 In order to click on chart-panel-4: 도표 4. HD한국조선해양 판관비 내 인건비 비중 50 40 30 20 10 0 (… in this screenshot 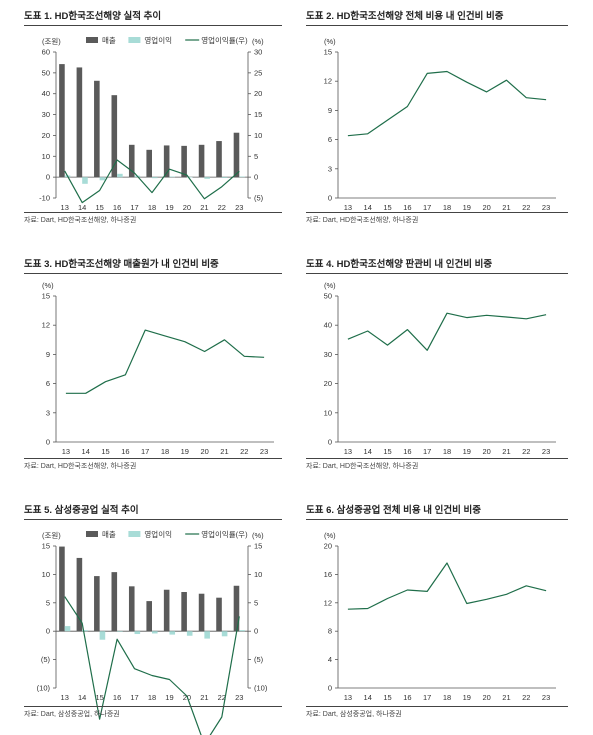, I will do `click(437, 367)`.